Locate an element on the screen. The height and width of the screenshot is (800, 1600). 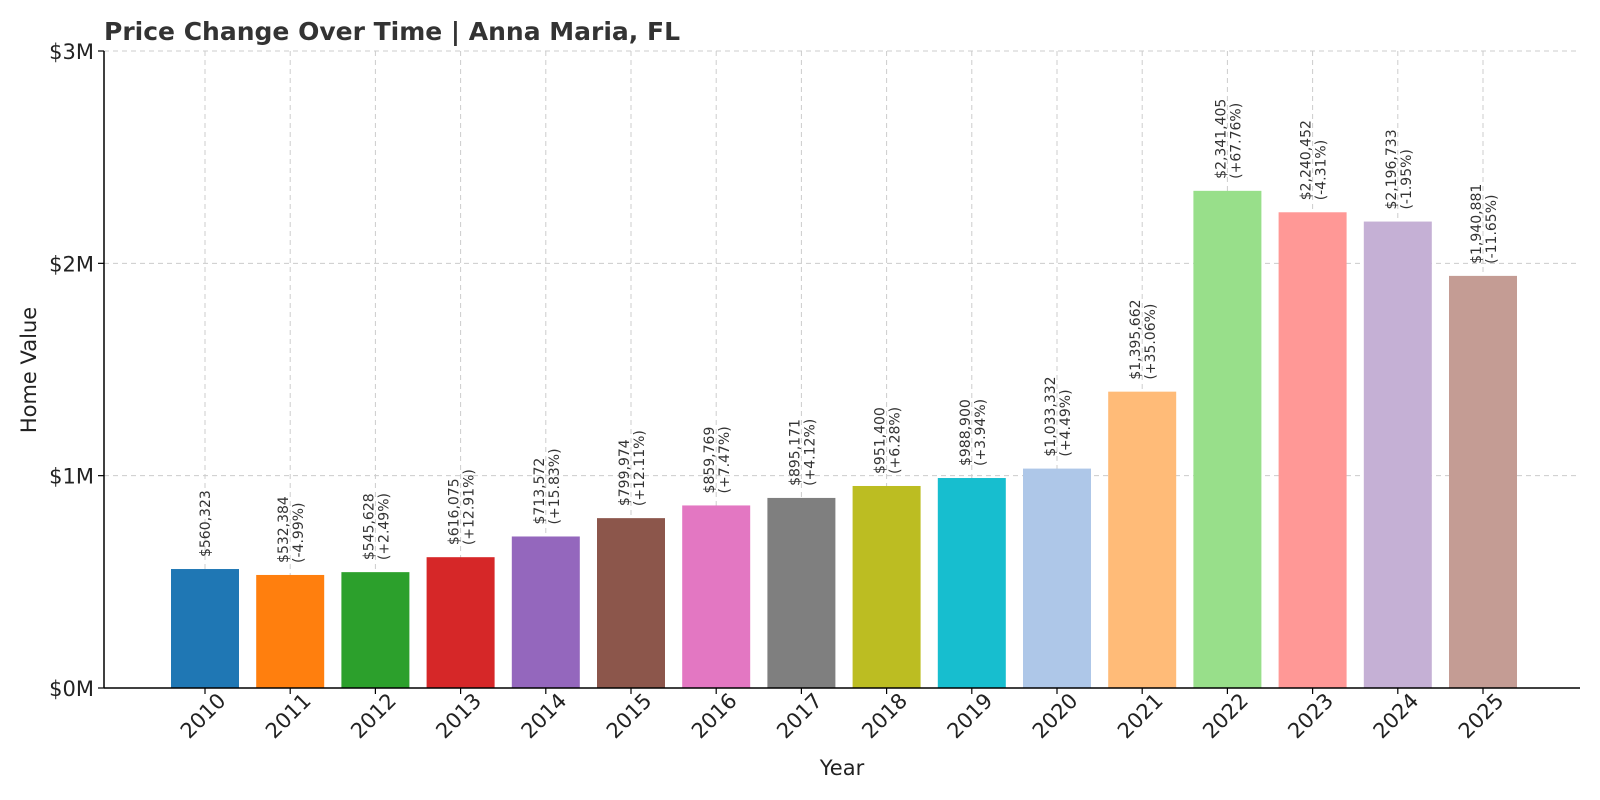
bar-change-label: (-11.65%) is located at coordinates (1492, 229).